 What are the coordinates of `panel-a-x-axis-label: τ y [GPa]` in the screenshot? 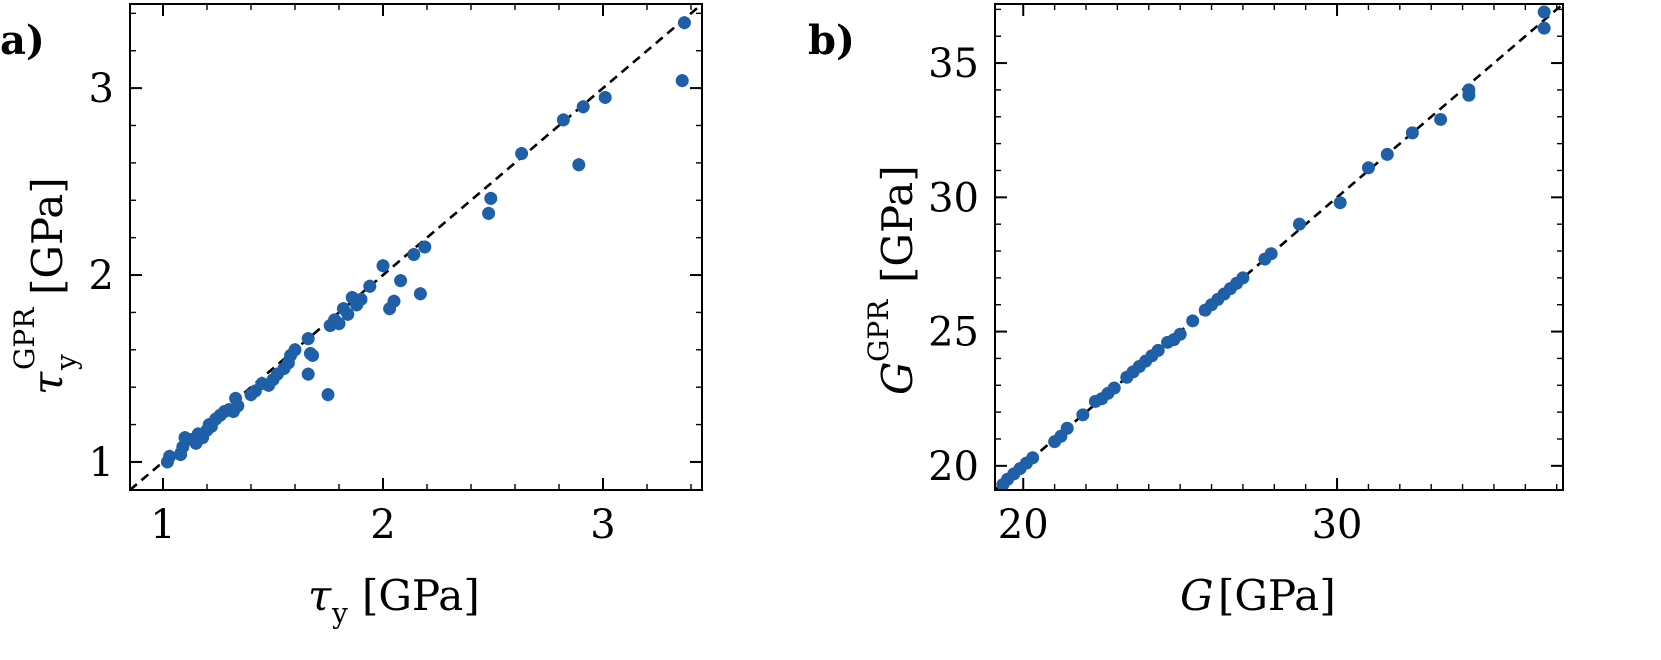 It's located at (394, 600).